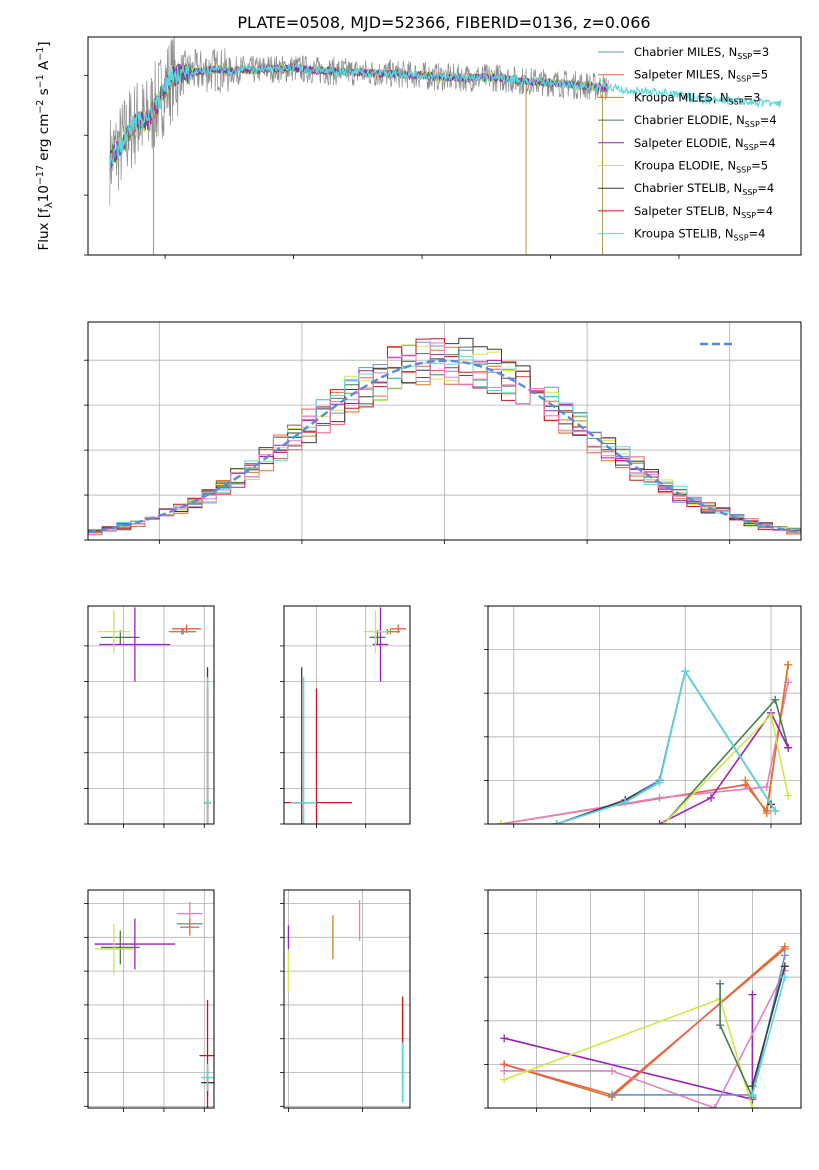 This screenshot has width=819, height=1170. I want to click on weight_vs_age-panel, so click(643, 716).